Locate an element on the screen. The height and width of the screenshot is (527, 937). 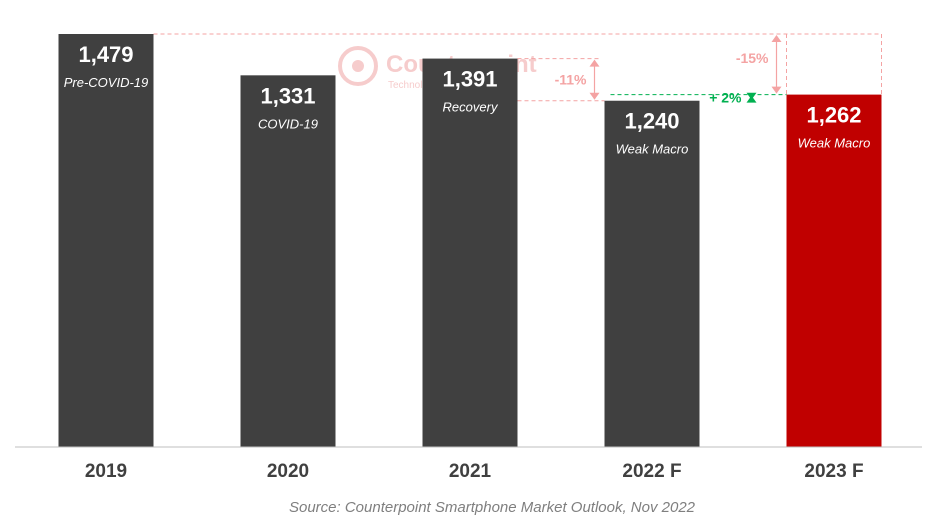
category-label-2019: 2019 is located at coordinates (106, 471).